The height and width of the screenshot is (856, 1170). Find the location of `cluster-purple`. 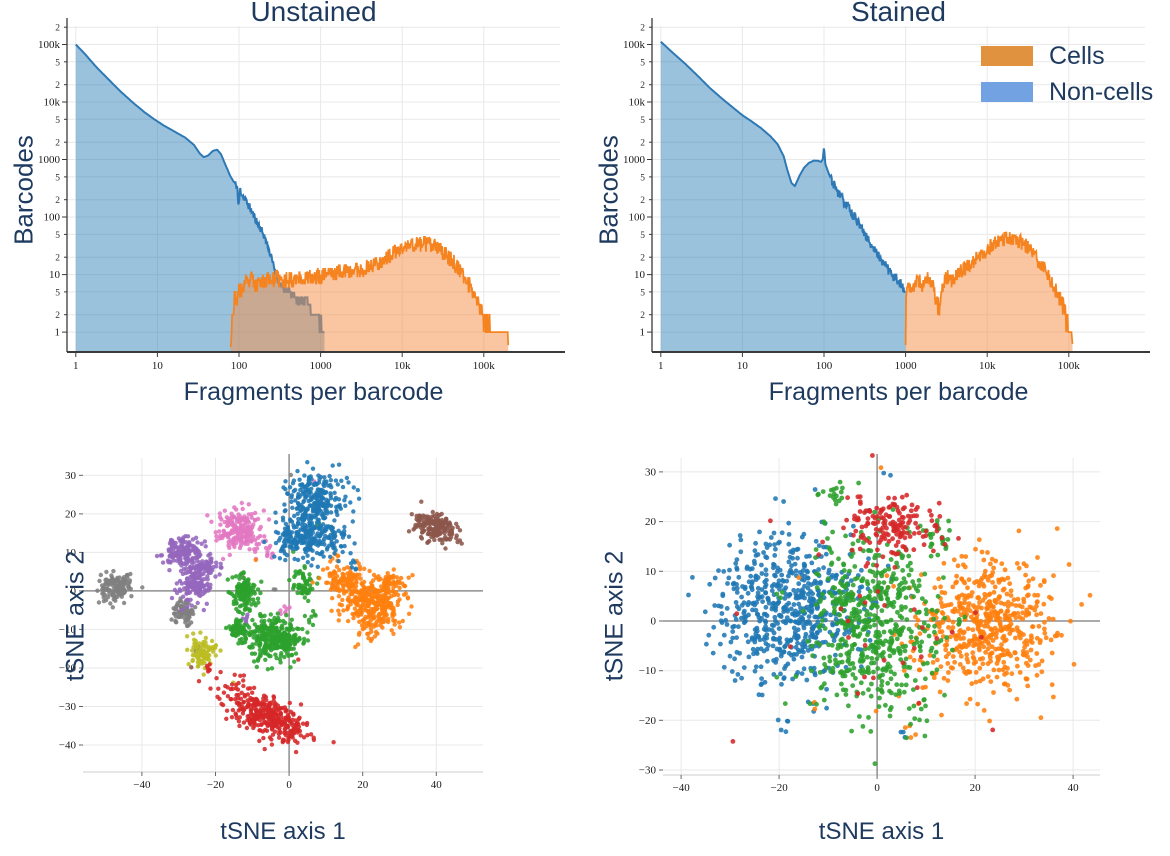

cluster-purple is located at coordinates (202, 580).